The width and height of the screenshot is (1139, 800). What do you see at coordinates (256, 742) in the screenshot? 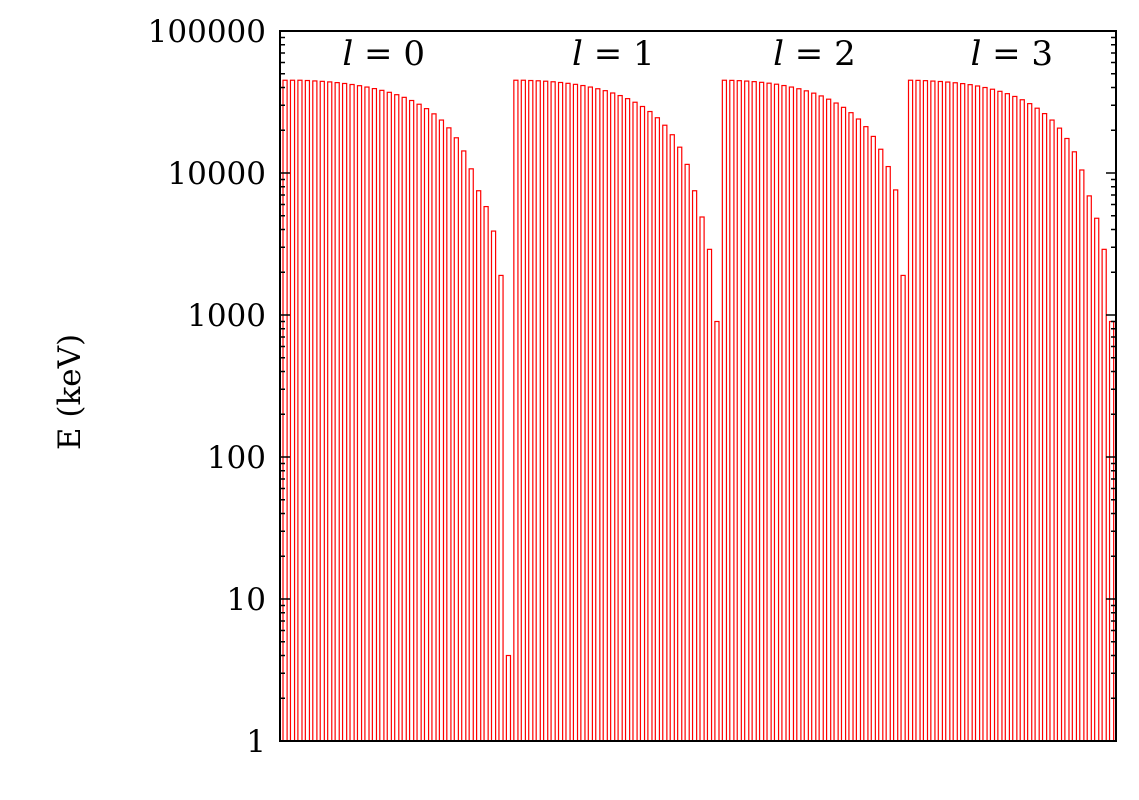
I see `y-tick-label: 1` at bounding box center [256, 742].